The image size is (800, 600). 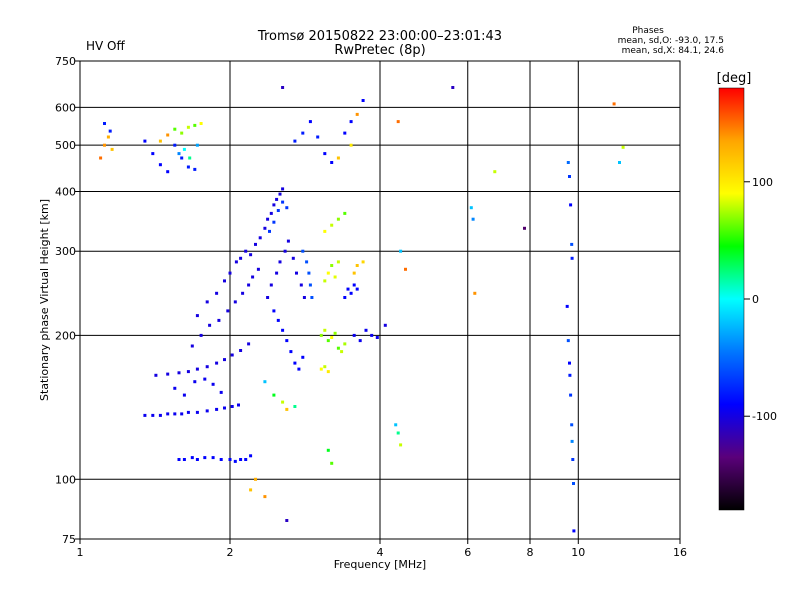 I want to click on x-axis-label: Frequency [MHz], so click(x=380, y=564).